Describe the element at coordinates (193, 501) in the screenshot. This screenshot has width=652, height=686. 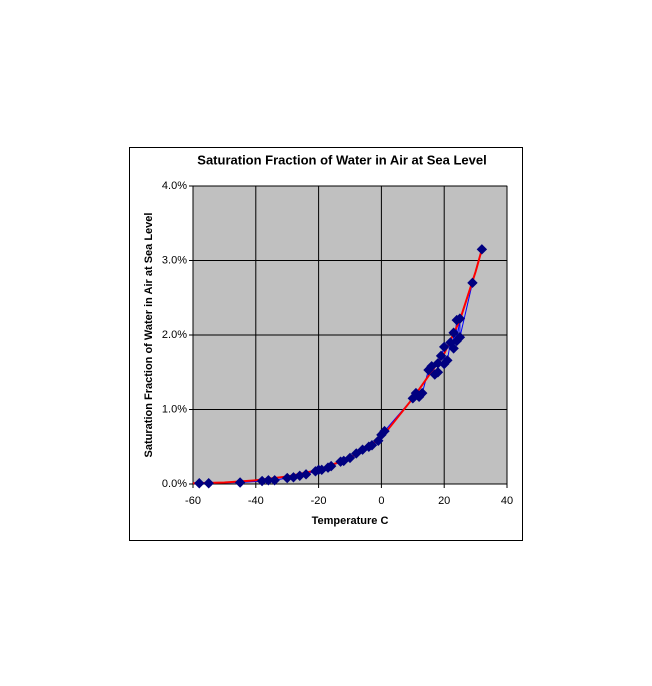
I see `x-tick-label: -60` at that location.